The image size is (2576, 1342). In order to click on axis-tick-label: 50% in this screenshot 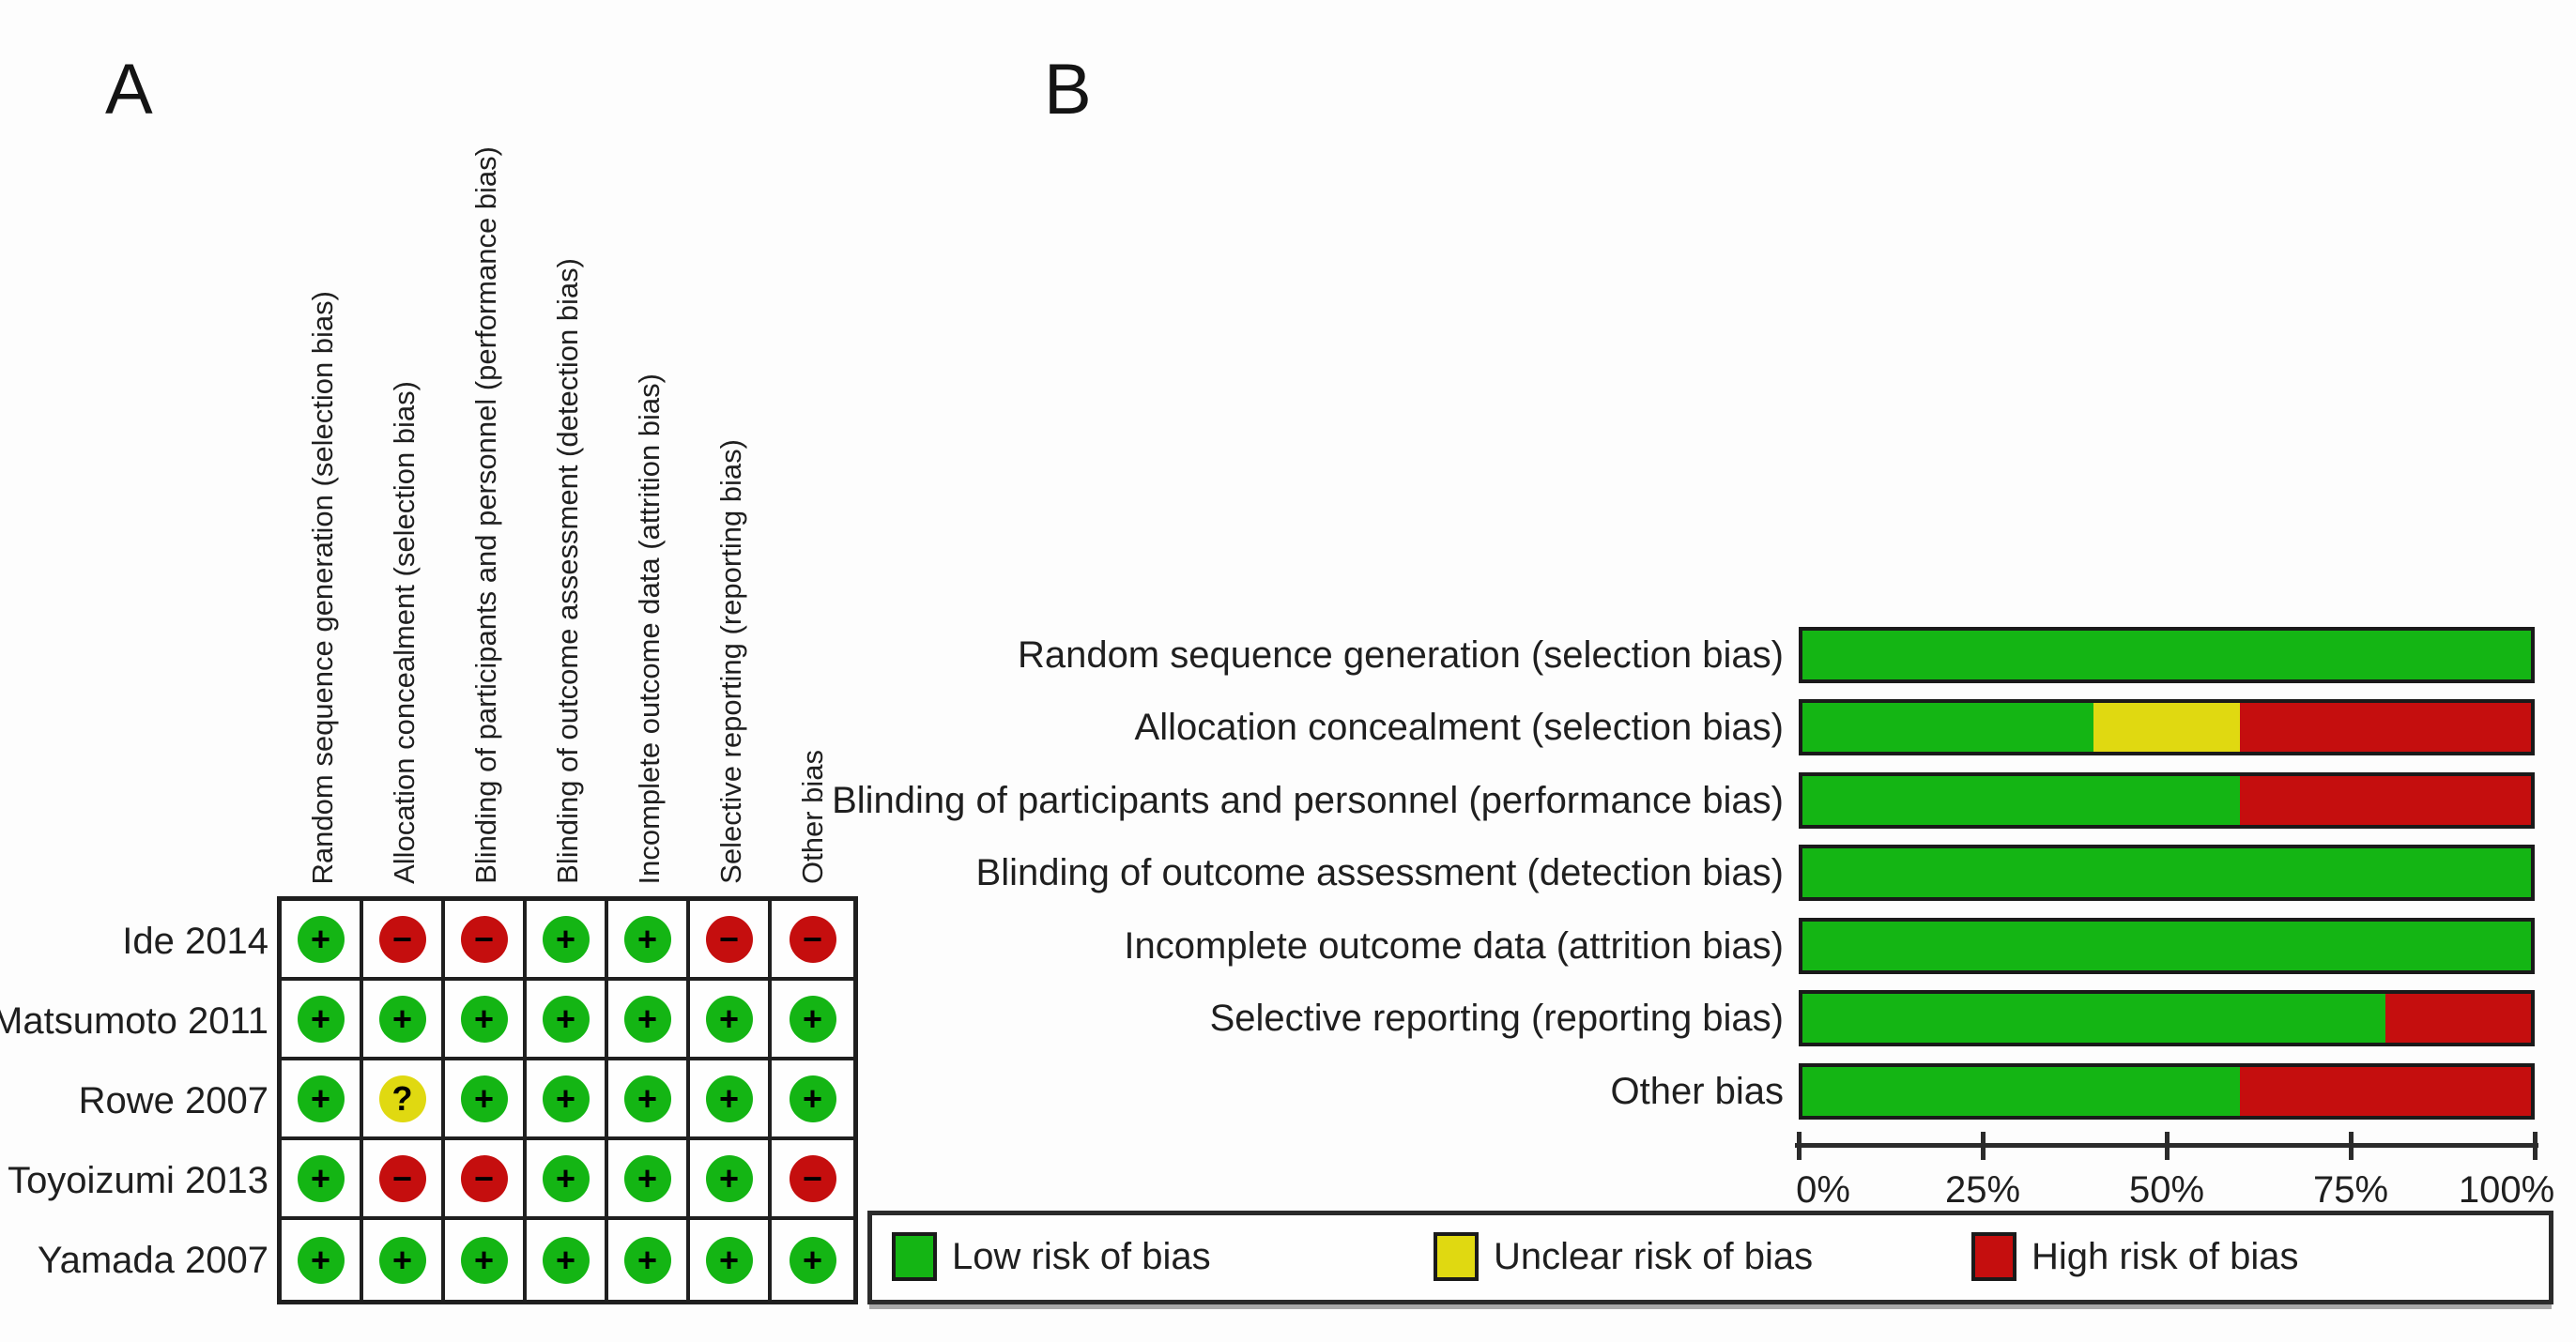, I will do `click(2166, 1190)`.